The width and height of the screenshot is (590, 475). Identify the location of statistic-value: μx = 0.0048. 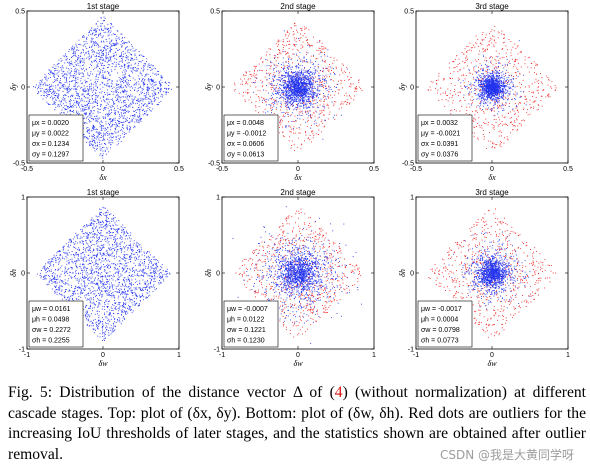
(245, 123).